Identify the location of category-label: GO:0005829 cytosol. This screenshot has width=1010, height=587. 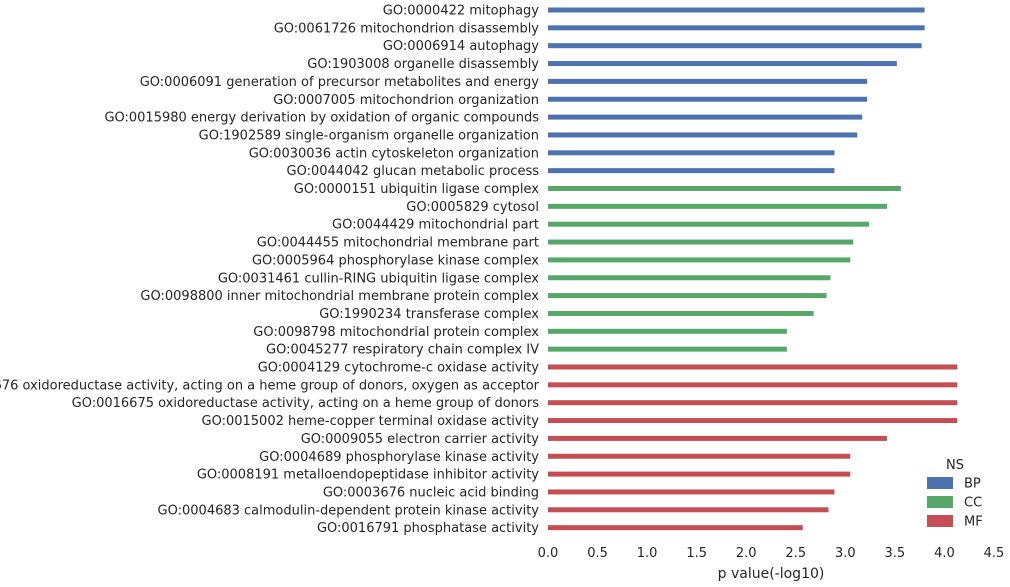
(472, 207).